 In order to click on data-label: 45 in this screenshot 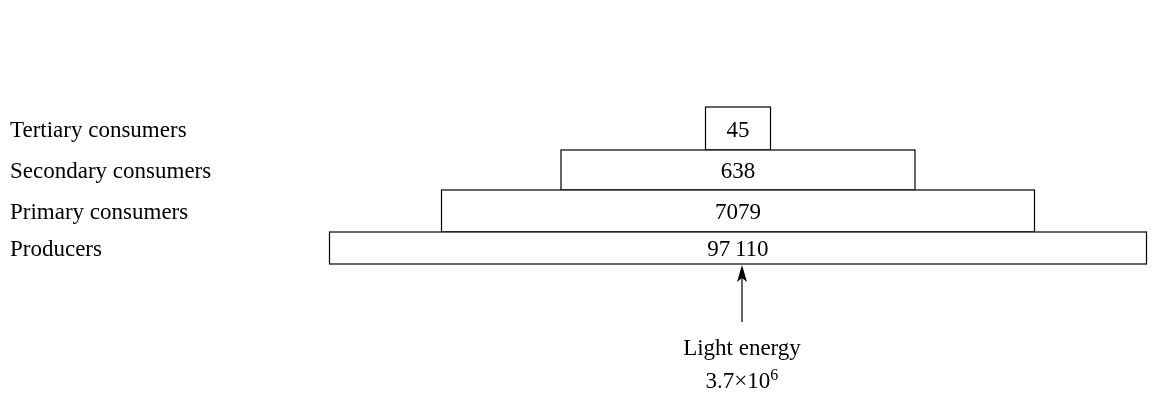, I will do `click(738, 129)`.